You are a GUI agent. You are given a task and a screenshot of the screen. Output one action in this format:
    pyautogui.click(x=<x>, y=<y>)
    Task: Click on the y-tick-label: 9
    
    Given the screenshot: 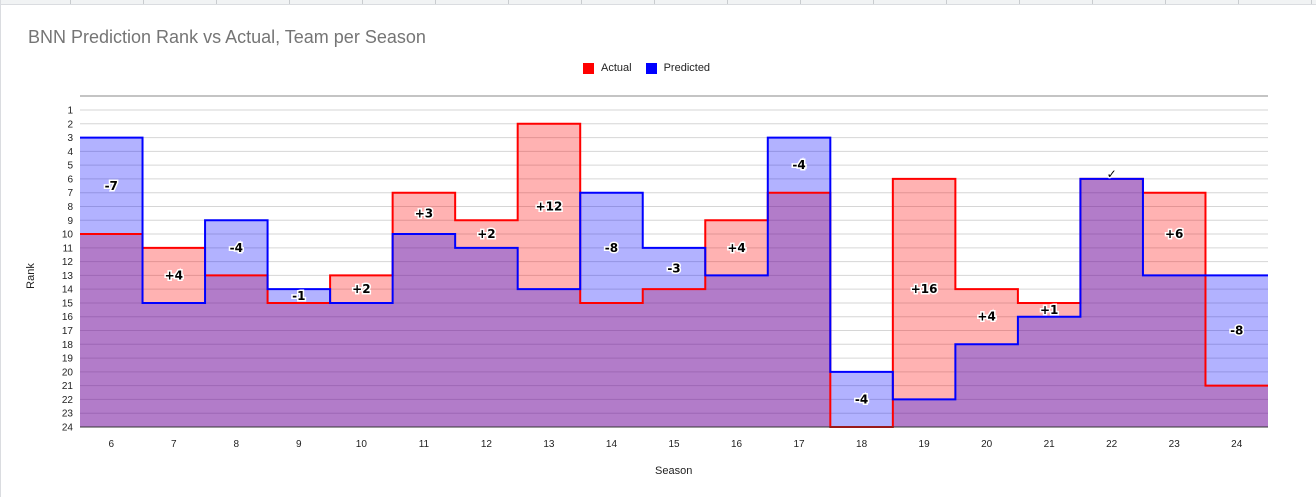 What is the action you would take?
    pyautogui.click(x=70, y=221)
    